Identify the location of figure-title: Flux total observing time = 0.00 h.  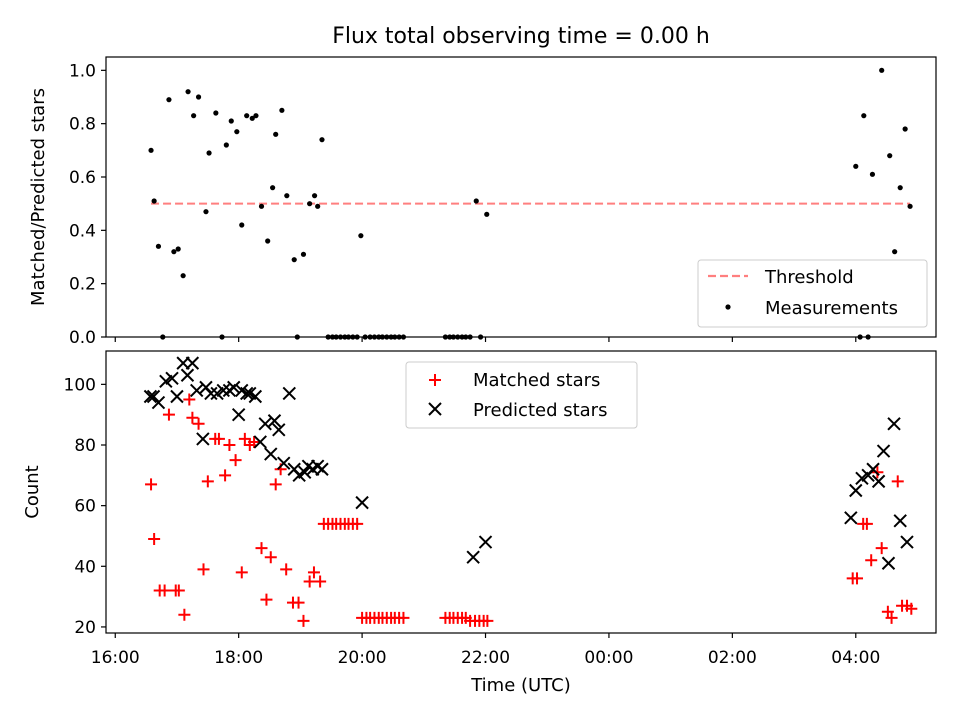
(521, 36).